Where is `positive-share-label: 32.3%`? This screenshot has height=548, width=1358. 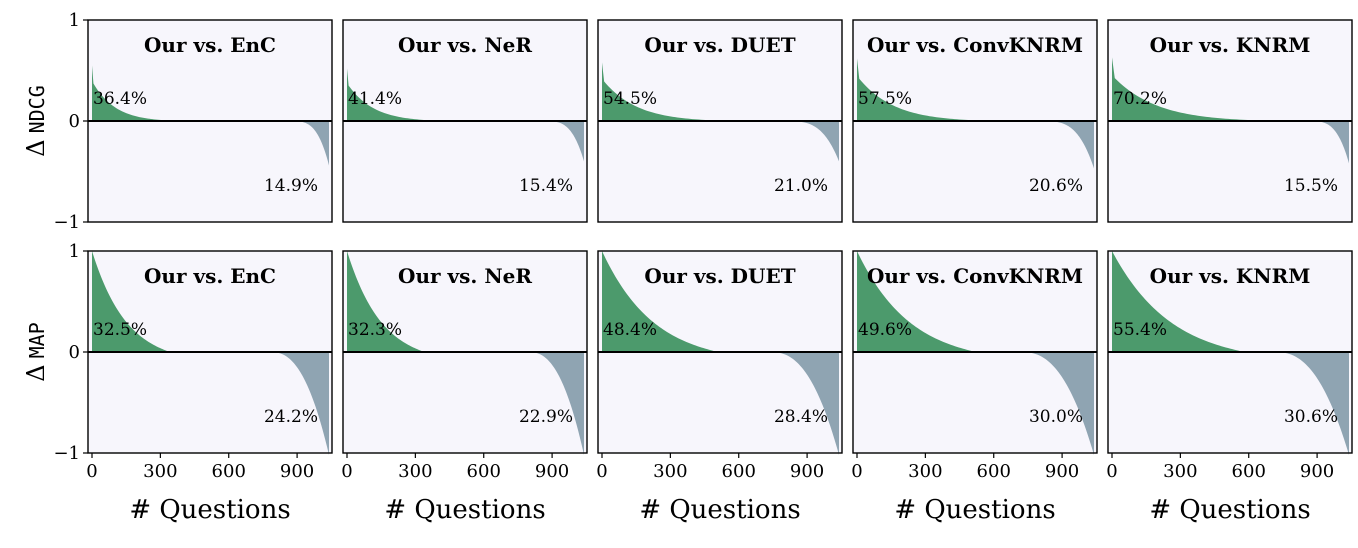 positive-share-label: 32.3% is located at coordinates (375, 330).